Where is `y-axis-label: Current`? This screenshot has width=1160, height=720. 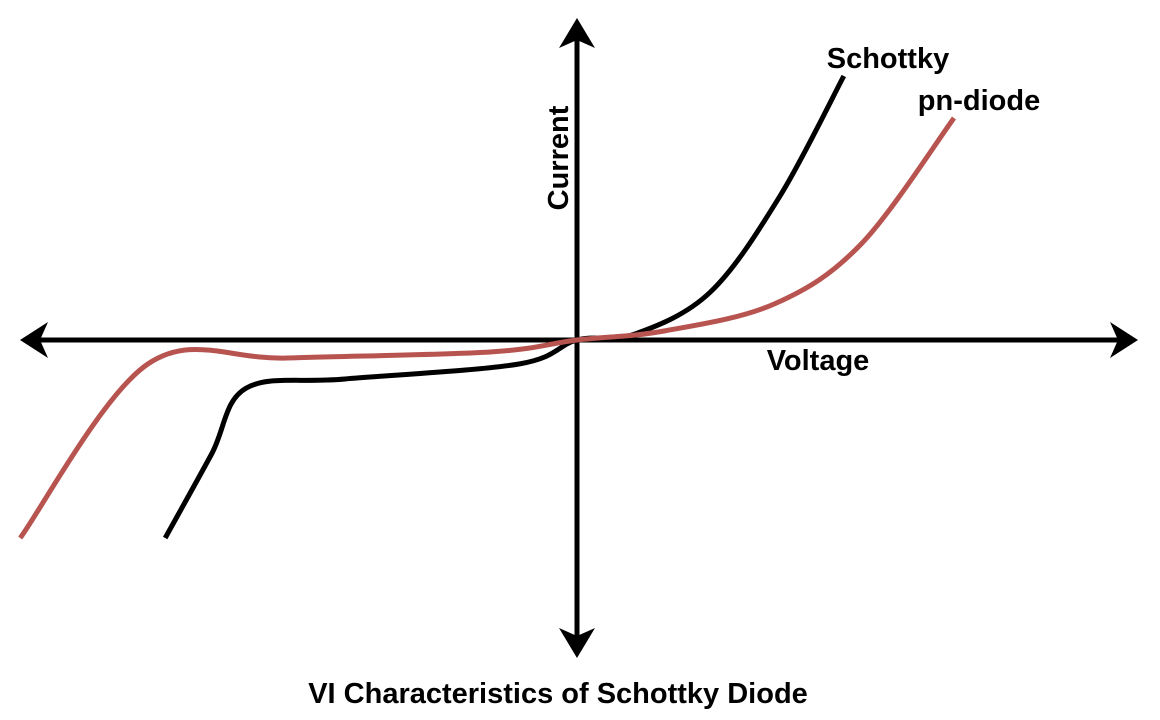 y-axis-label: Current is located at coordinates (559, 157).